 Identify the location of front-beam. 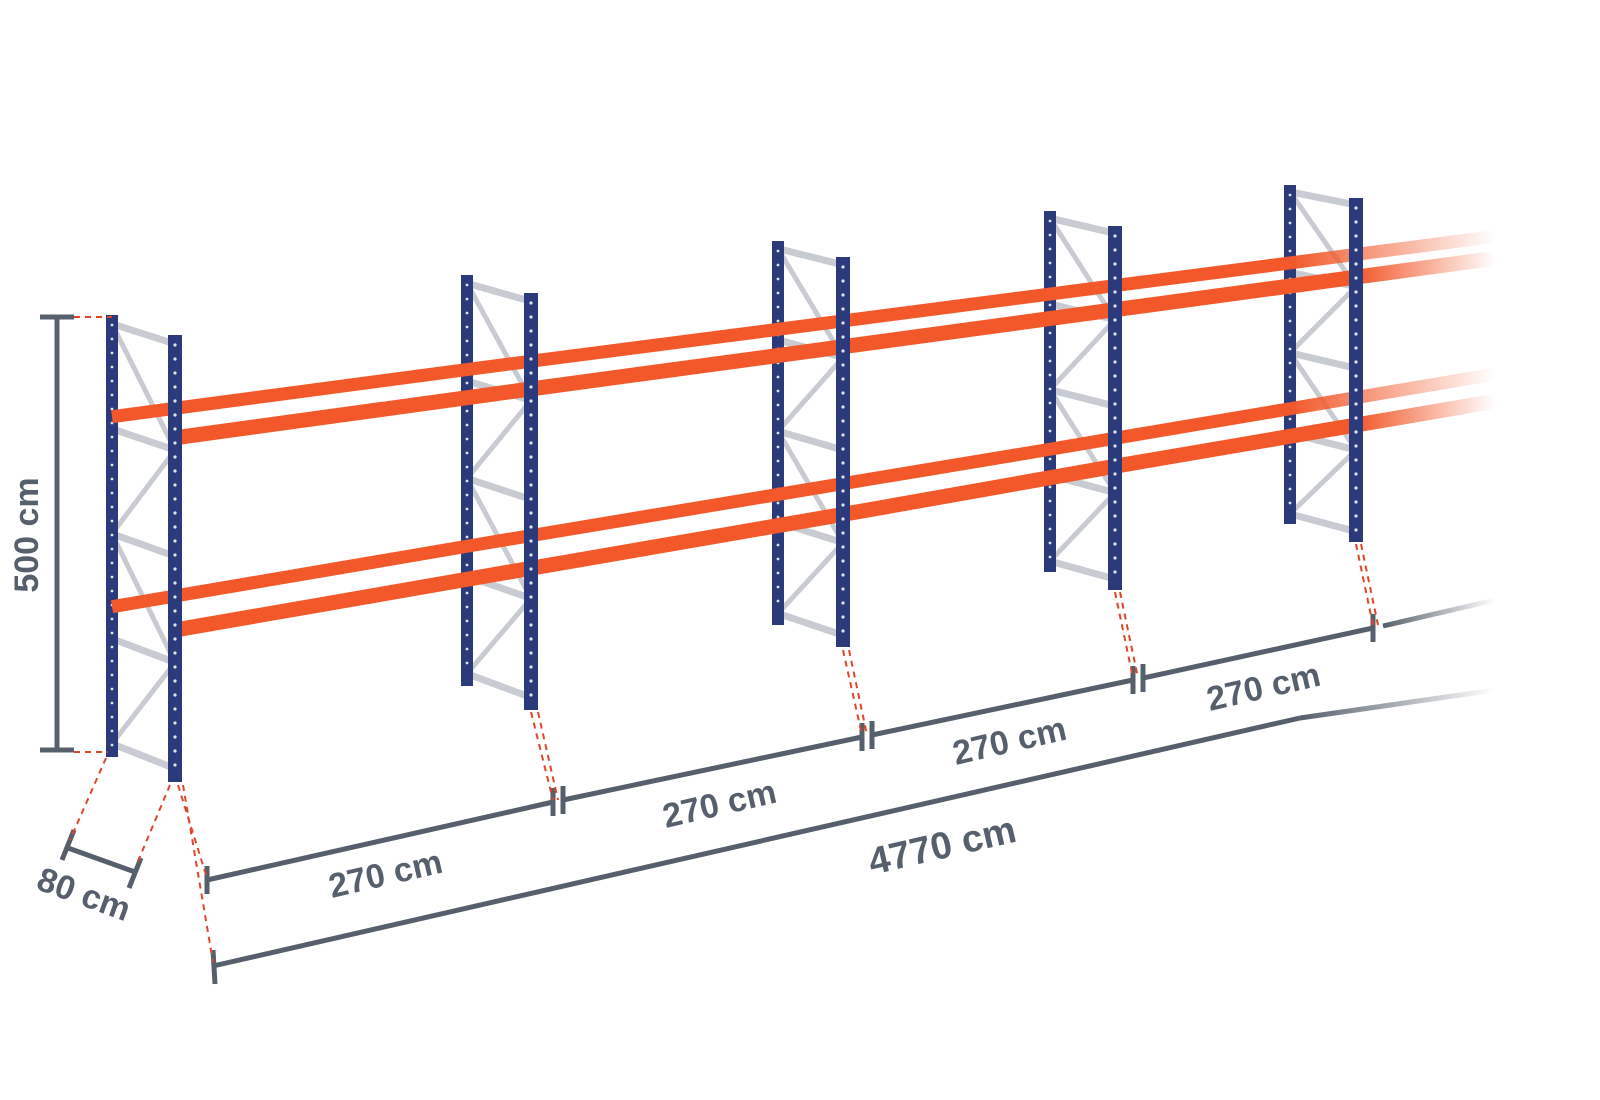
(765, 357).